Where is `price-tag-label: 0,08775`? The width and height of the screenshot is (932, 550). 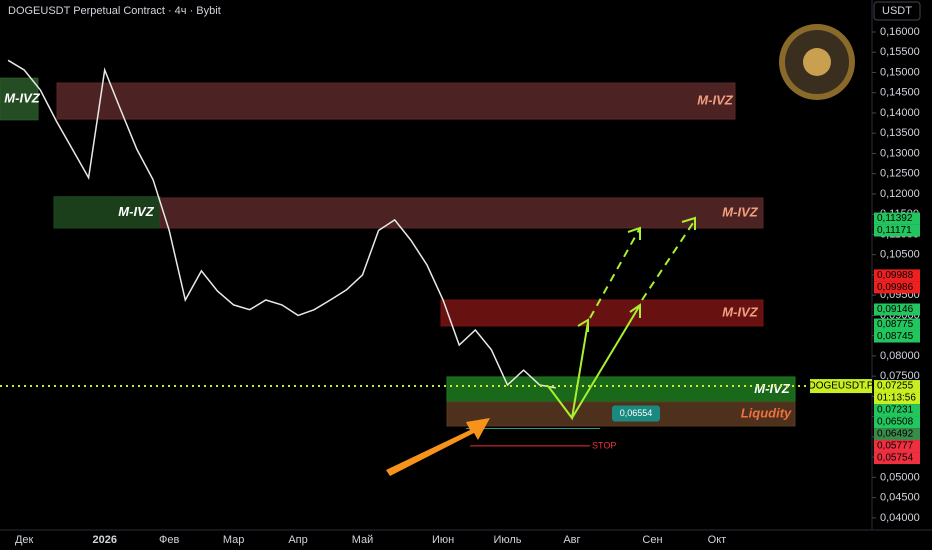 price-tag-label: 0,08775 is located at coordinates (895, 324).